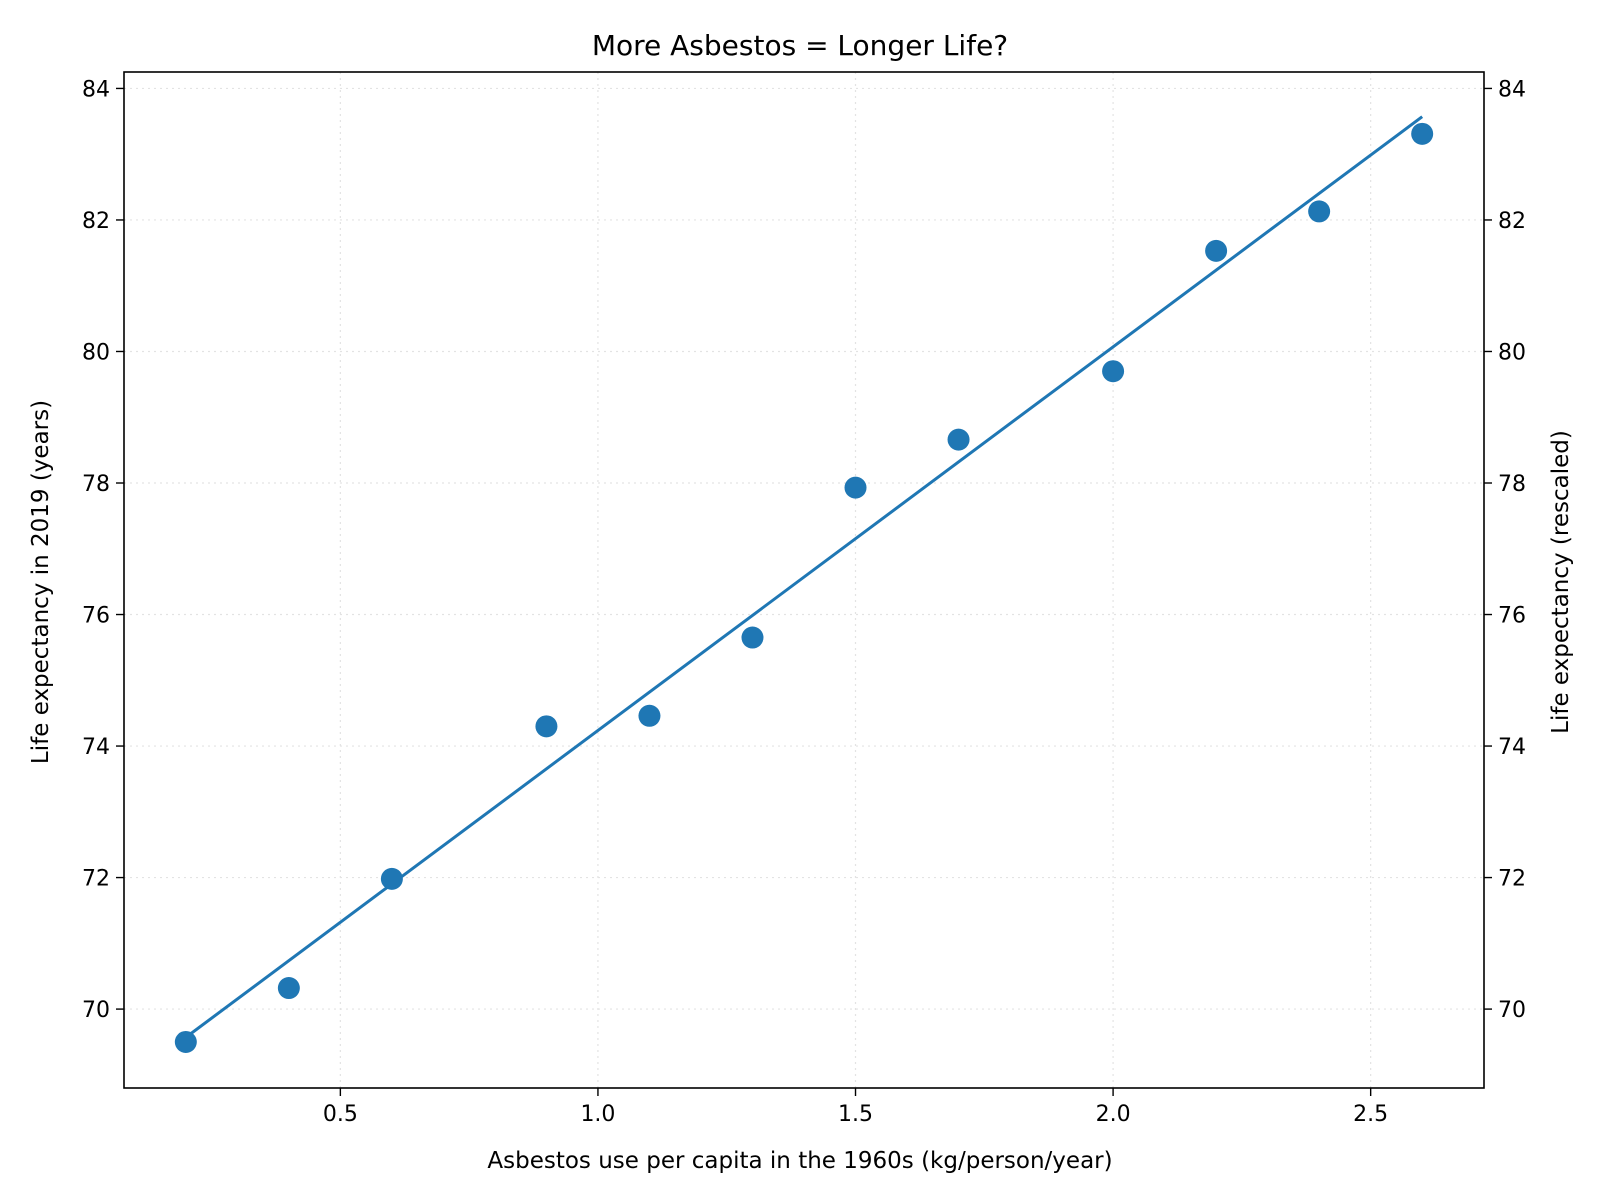 The height and width of the screenshot is (1200, 1600). What do you see at coordinates (1512, 221) in the screenshot?
I see `y-tick-label-right: 82` at bounding box center [1512, 221].